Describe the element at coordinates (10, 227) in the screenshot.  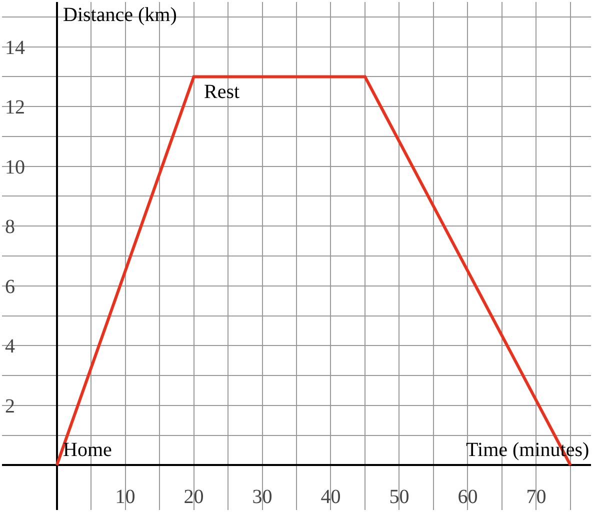
I see `y-tick-label: 8` at that location.